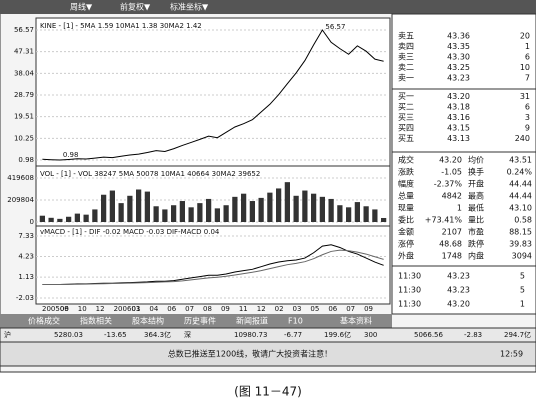 This screenshot has height=410, width=536. Describe the element at coordinates (458, 117) in the screenshot. I see `order-book-cell: 43.16` at that location.